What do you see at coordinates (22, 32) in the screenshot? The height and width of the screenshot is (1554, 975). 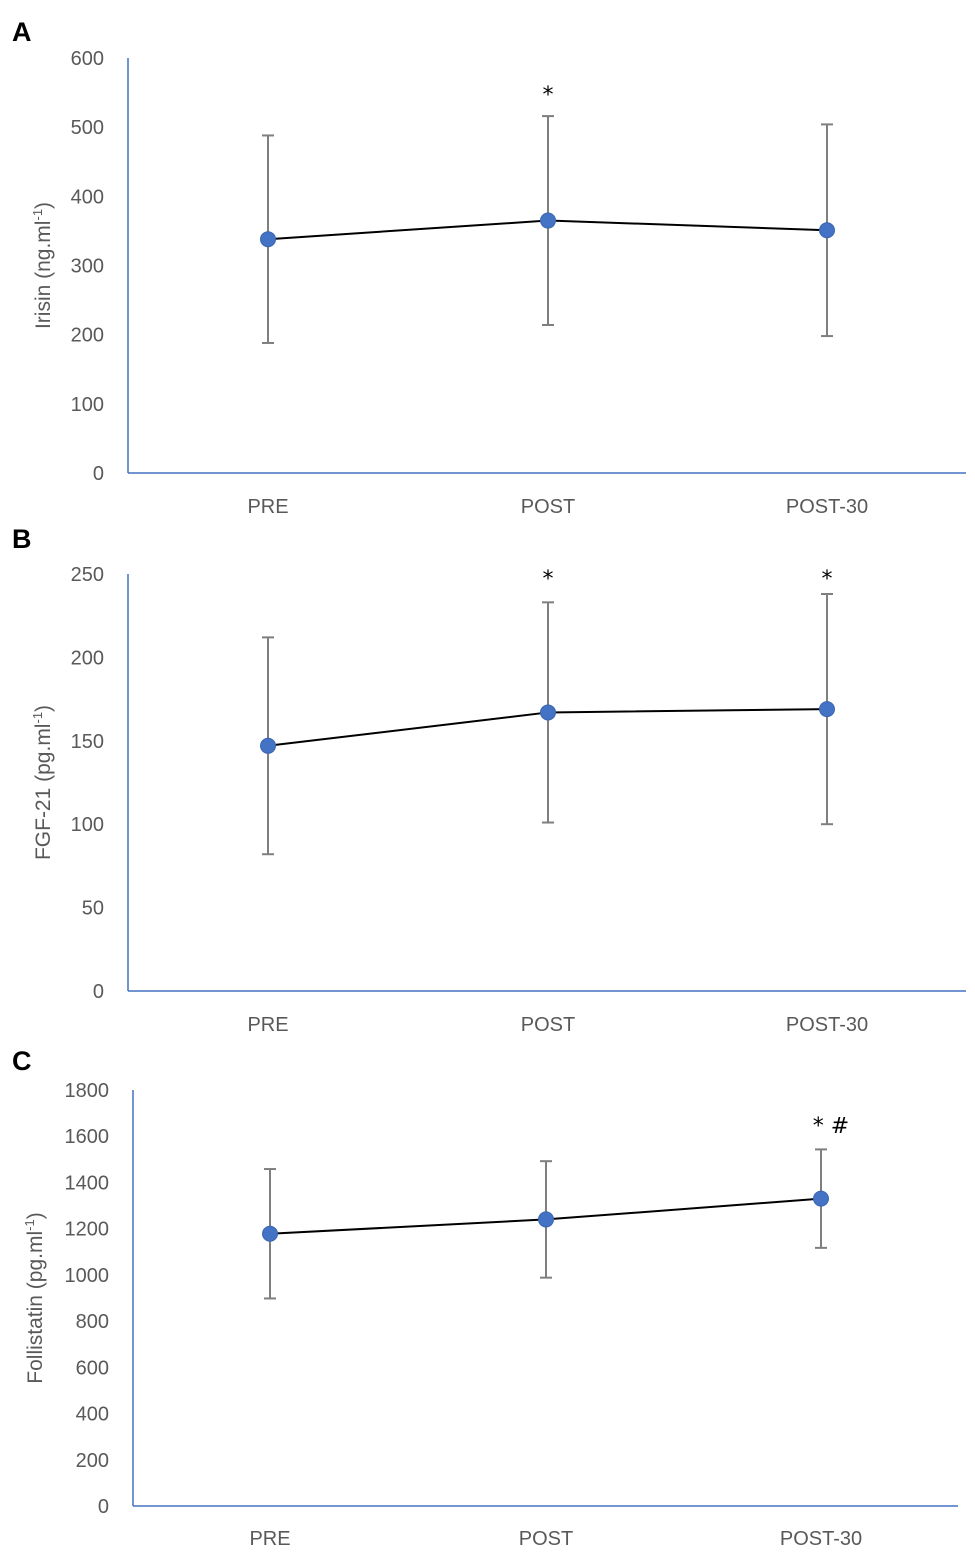 I see `panel-letter: A` at bounding box center [22, 32].